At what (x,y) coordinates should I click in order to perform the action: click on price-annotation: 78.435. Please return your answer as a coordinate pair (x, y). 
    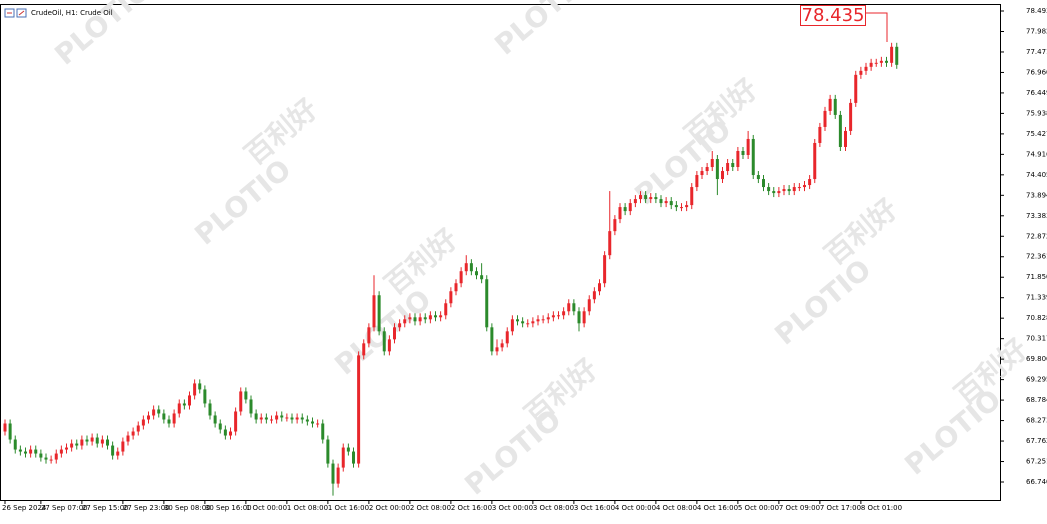
    Looking at the image, I should click on (844, 23).